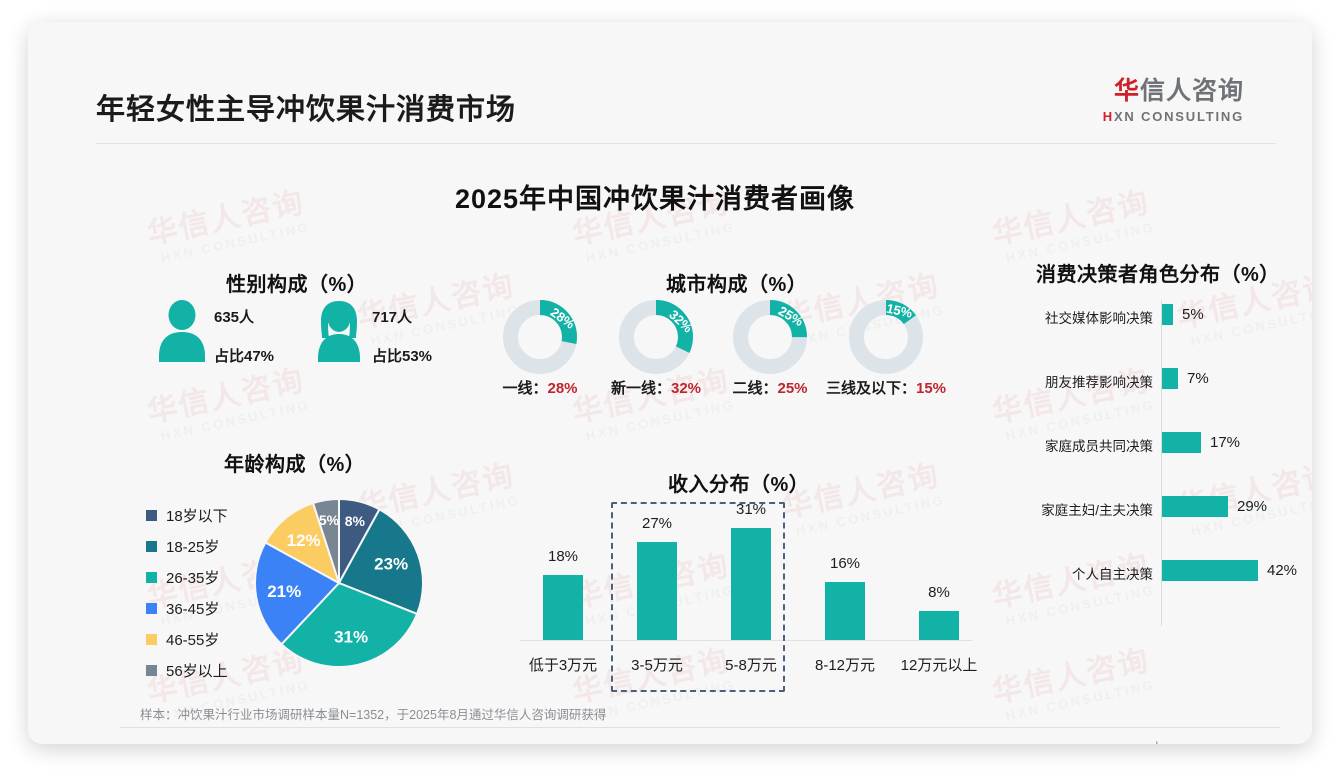 The image size is (1340, 780). Describe the element at coordinates (351, 637) in the screenshot. I see `age-pie-value-label: 31%` at that location.